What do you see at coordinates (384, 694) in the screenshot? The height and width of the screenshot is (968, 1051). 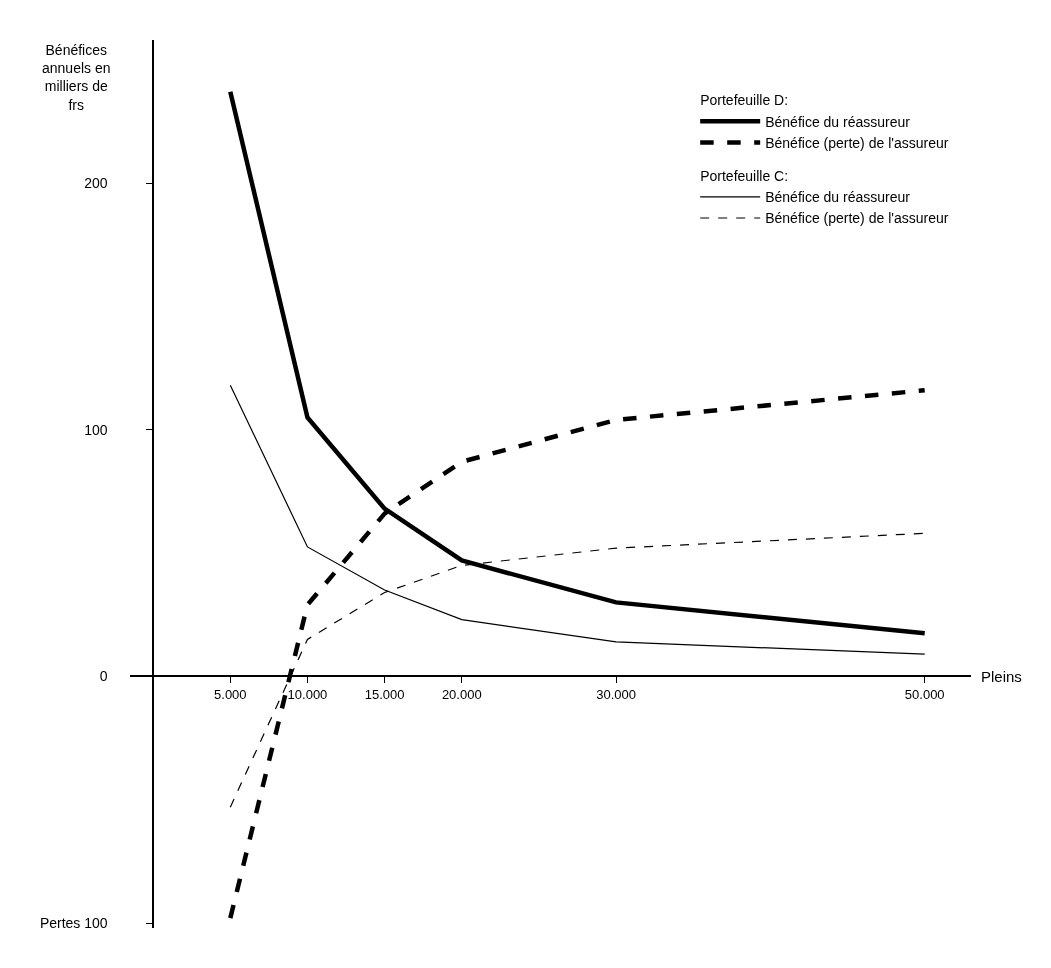 I see `x-tick-label: 15.000` at bounding box center [384, 694].